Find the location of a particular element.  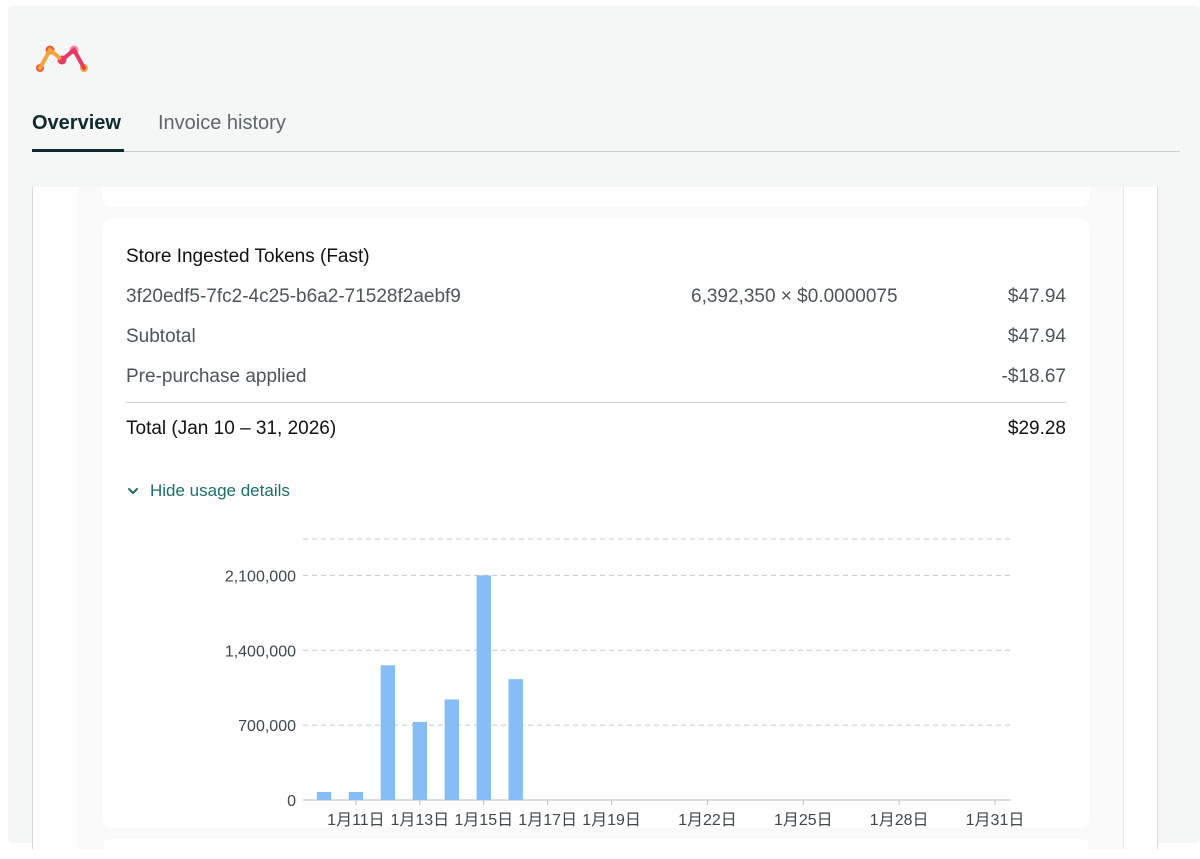

tab-invoice-history: Invoice history is located at coordinates (222, 123).